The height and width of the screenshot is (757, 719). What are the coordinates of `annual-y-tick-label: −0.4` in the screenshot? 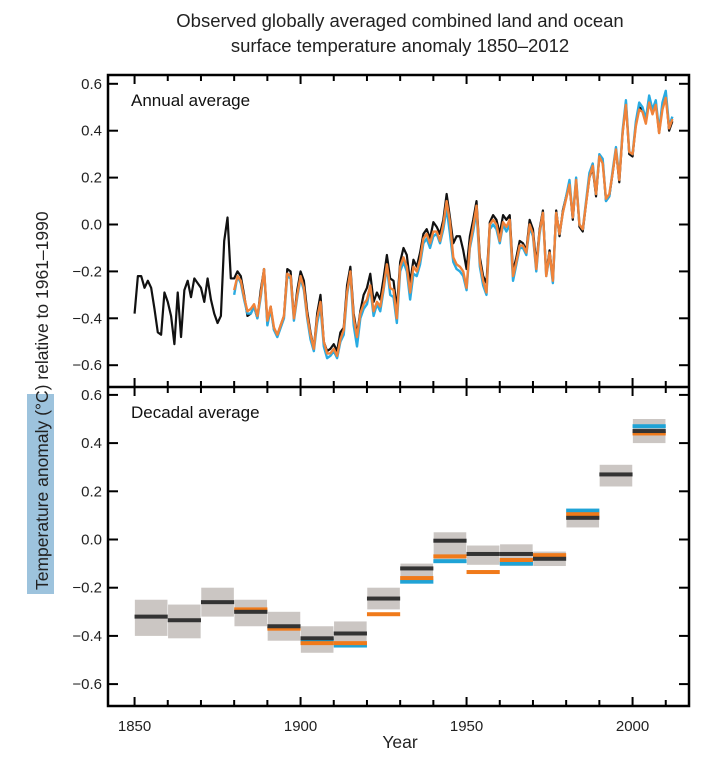 It's located at (87, 318).